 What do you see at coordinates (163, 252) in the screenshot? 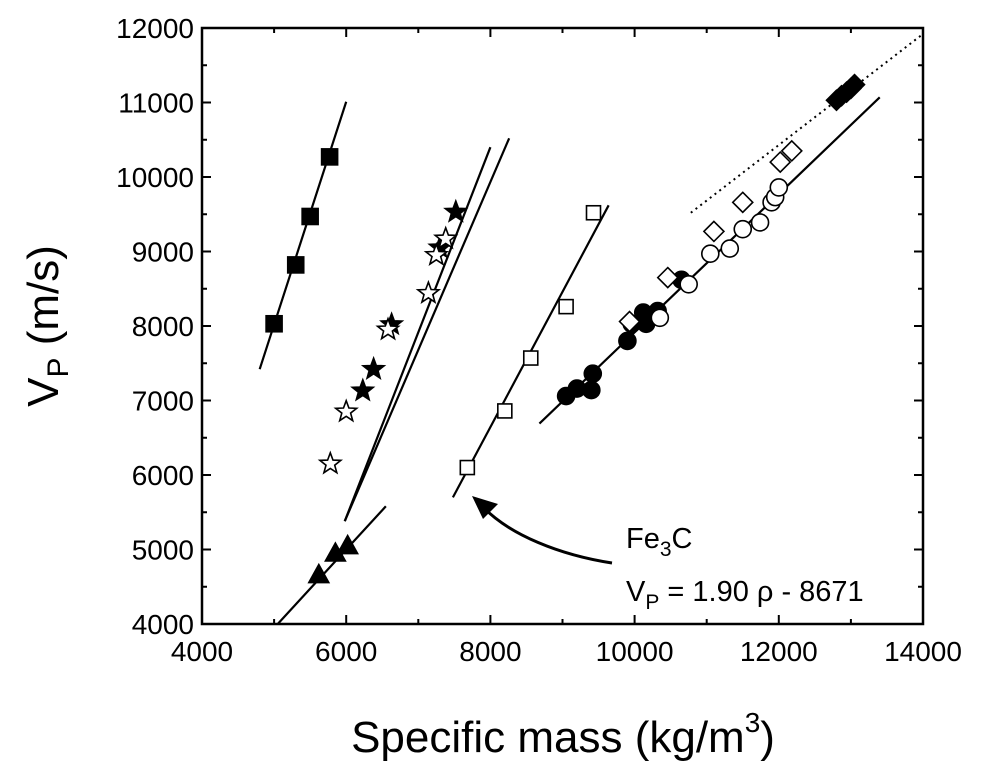
I see `y-tick-label: 9000` at bounding box center [163, 252].